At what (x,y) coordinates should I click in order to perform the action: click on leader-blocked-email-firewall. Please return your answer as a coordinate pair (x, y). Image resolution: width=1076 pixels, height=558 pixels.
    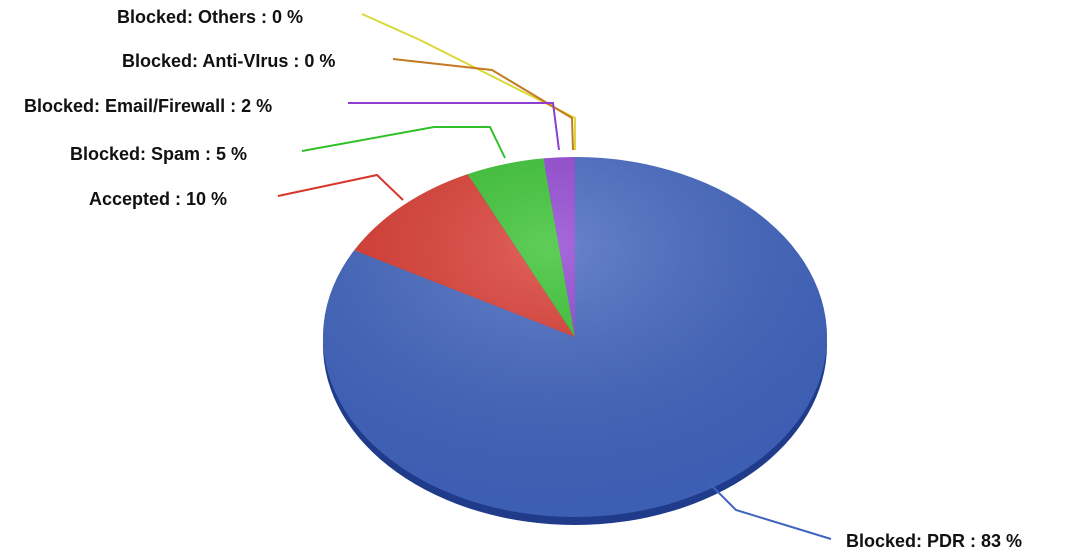
    Looking at the image, I should click on (454, 126).